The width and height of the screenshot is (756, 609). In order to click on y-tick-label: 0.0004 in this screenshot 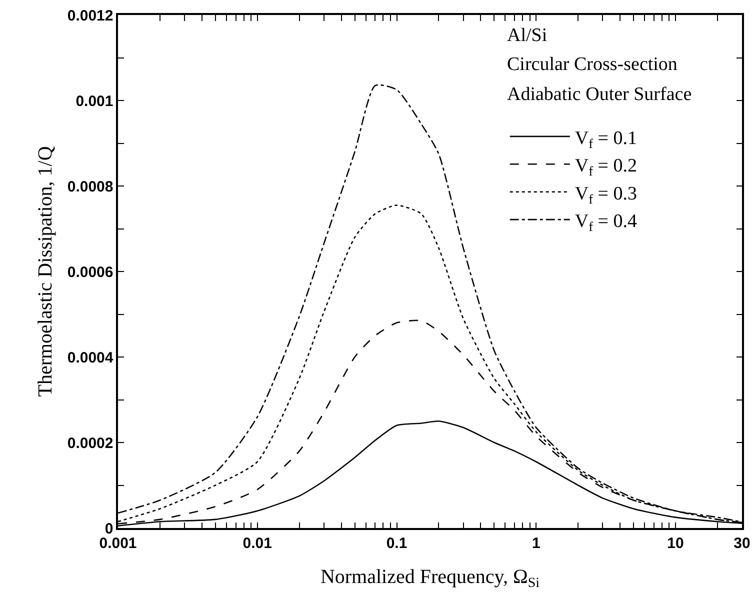, I will do `click(90, 357)`.